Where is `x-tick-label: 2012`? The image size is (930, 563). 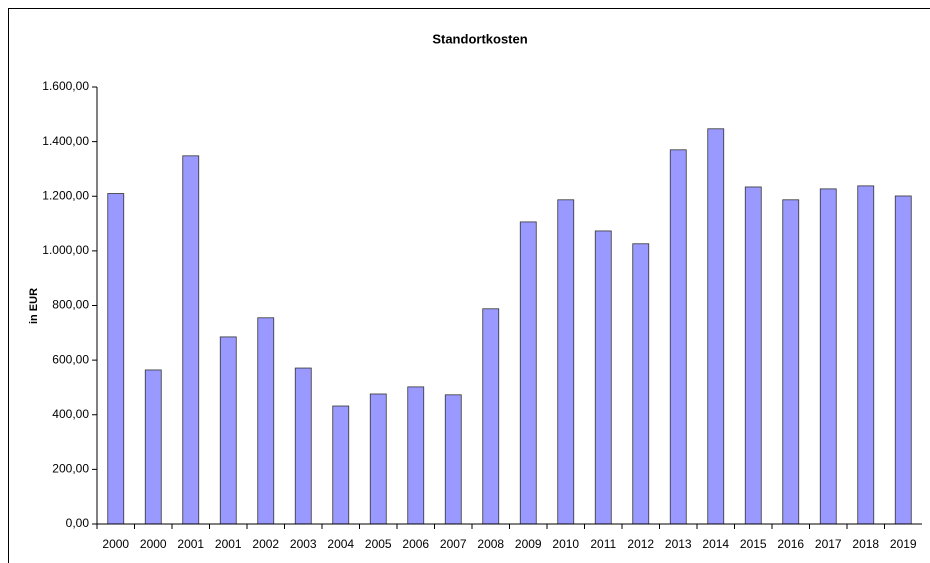 x-tick-label: 2012 is located at coordinates (640, 544).